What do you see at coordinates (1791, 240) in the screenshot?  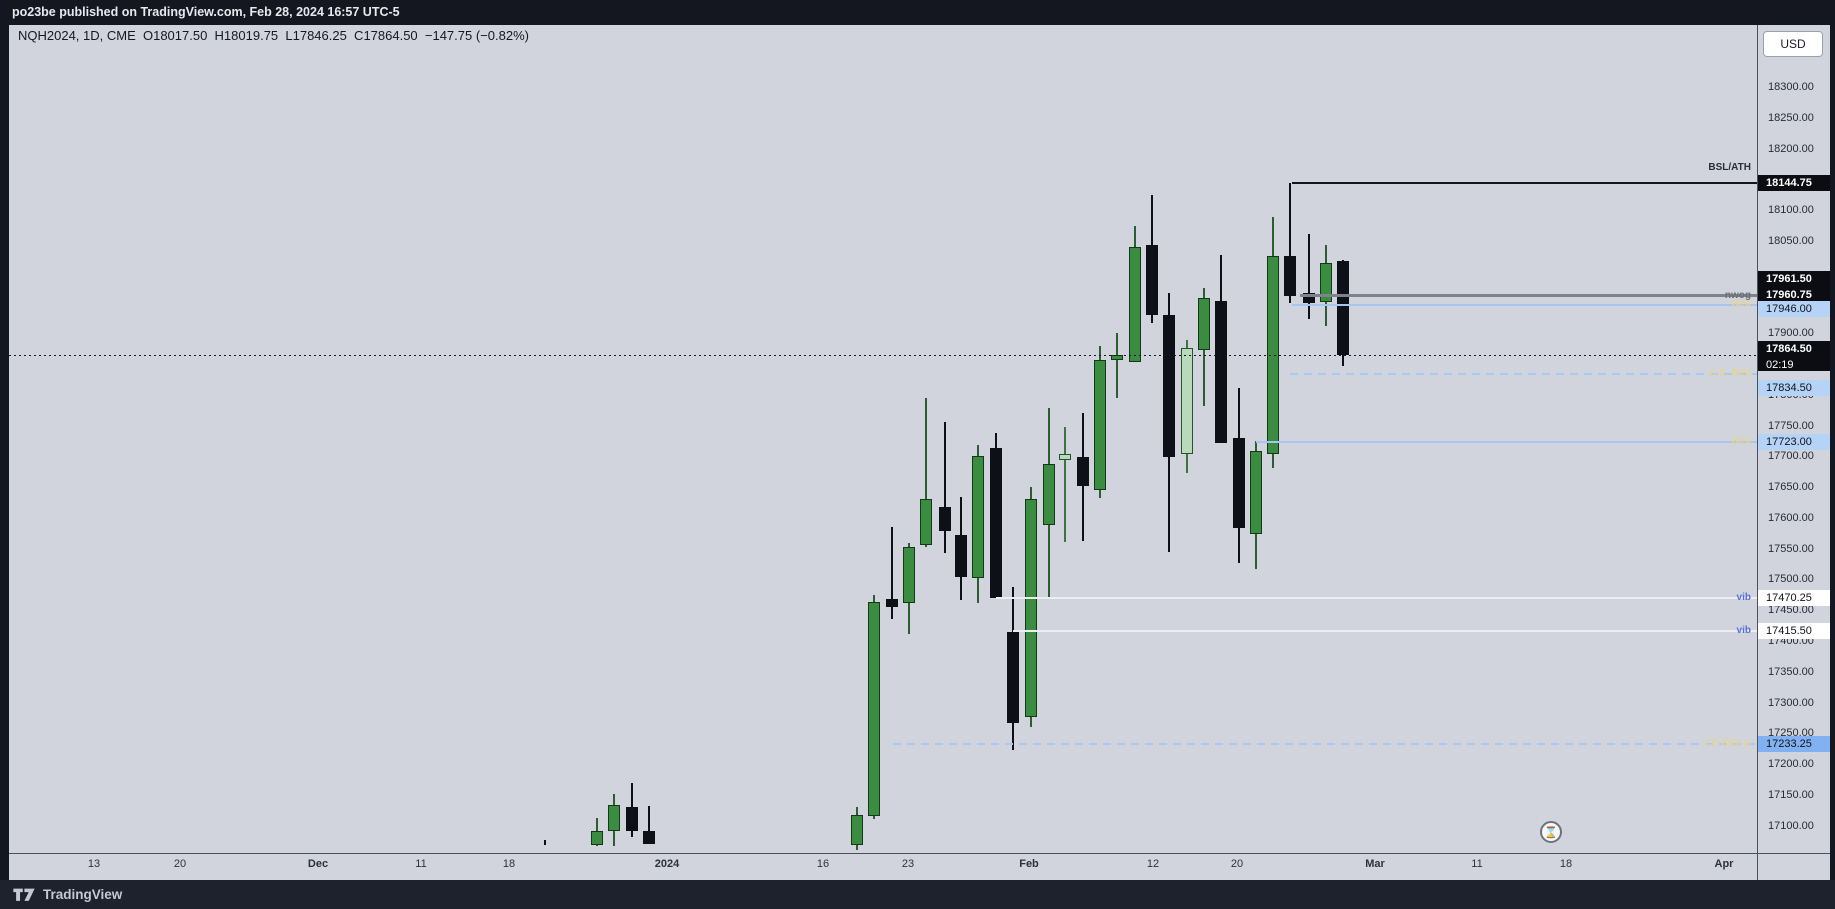 I see `price-tick: 18050.00` at bounding box center [1791, 240].